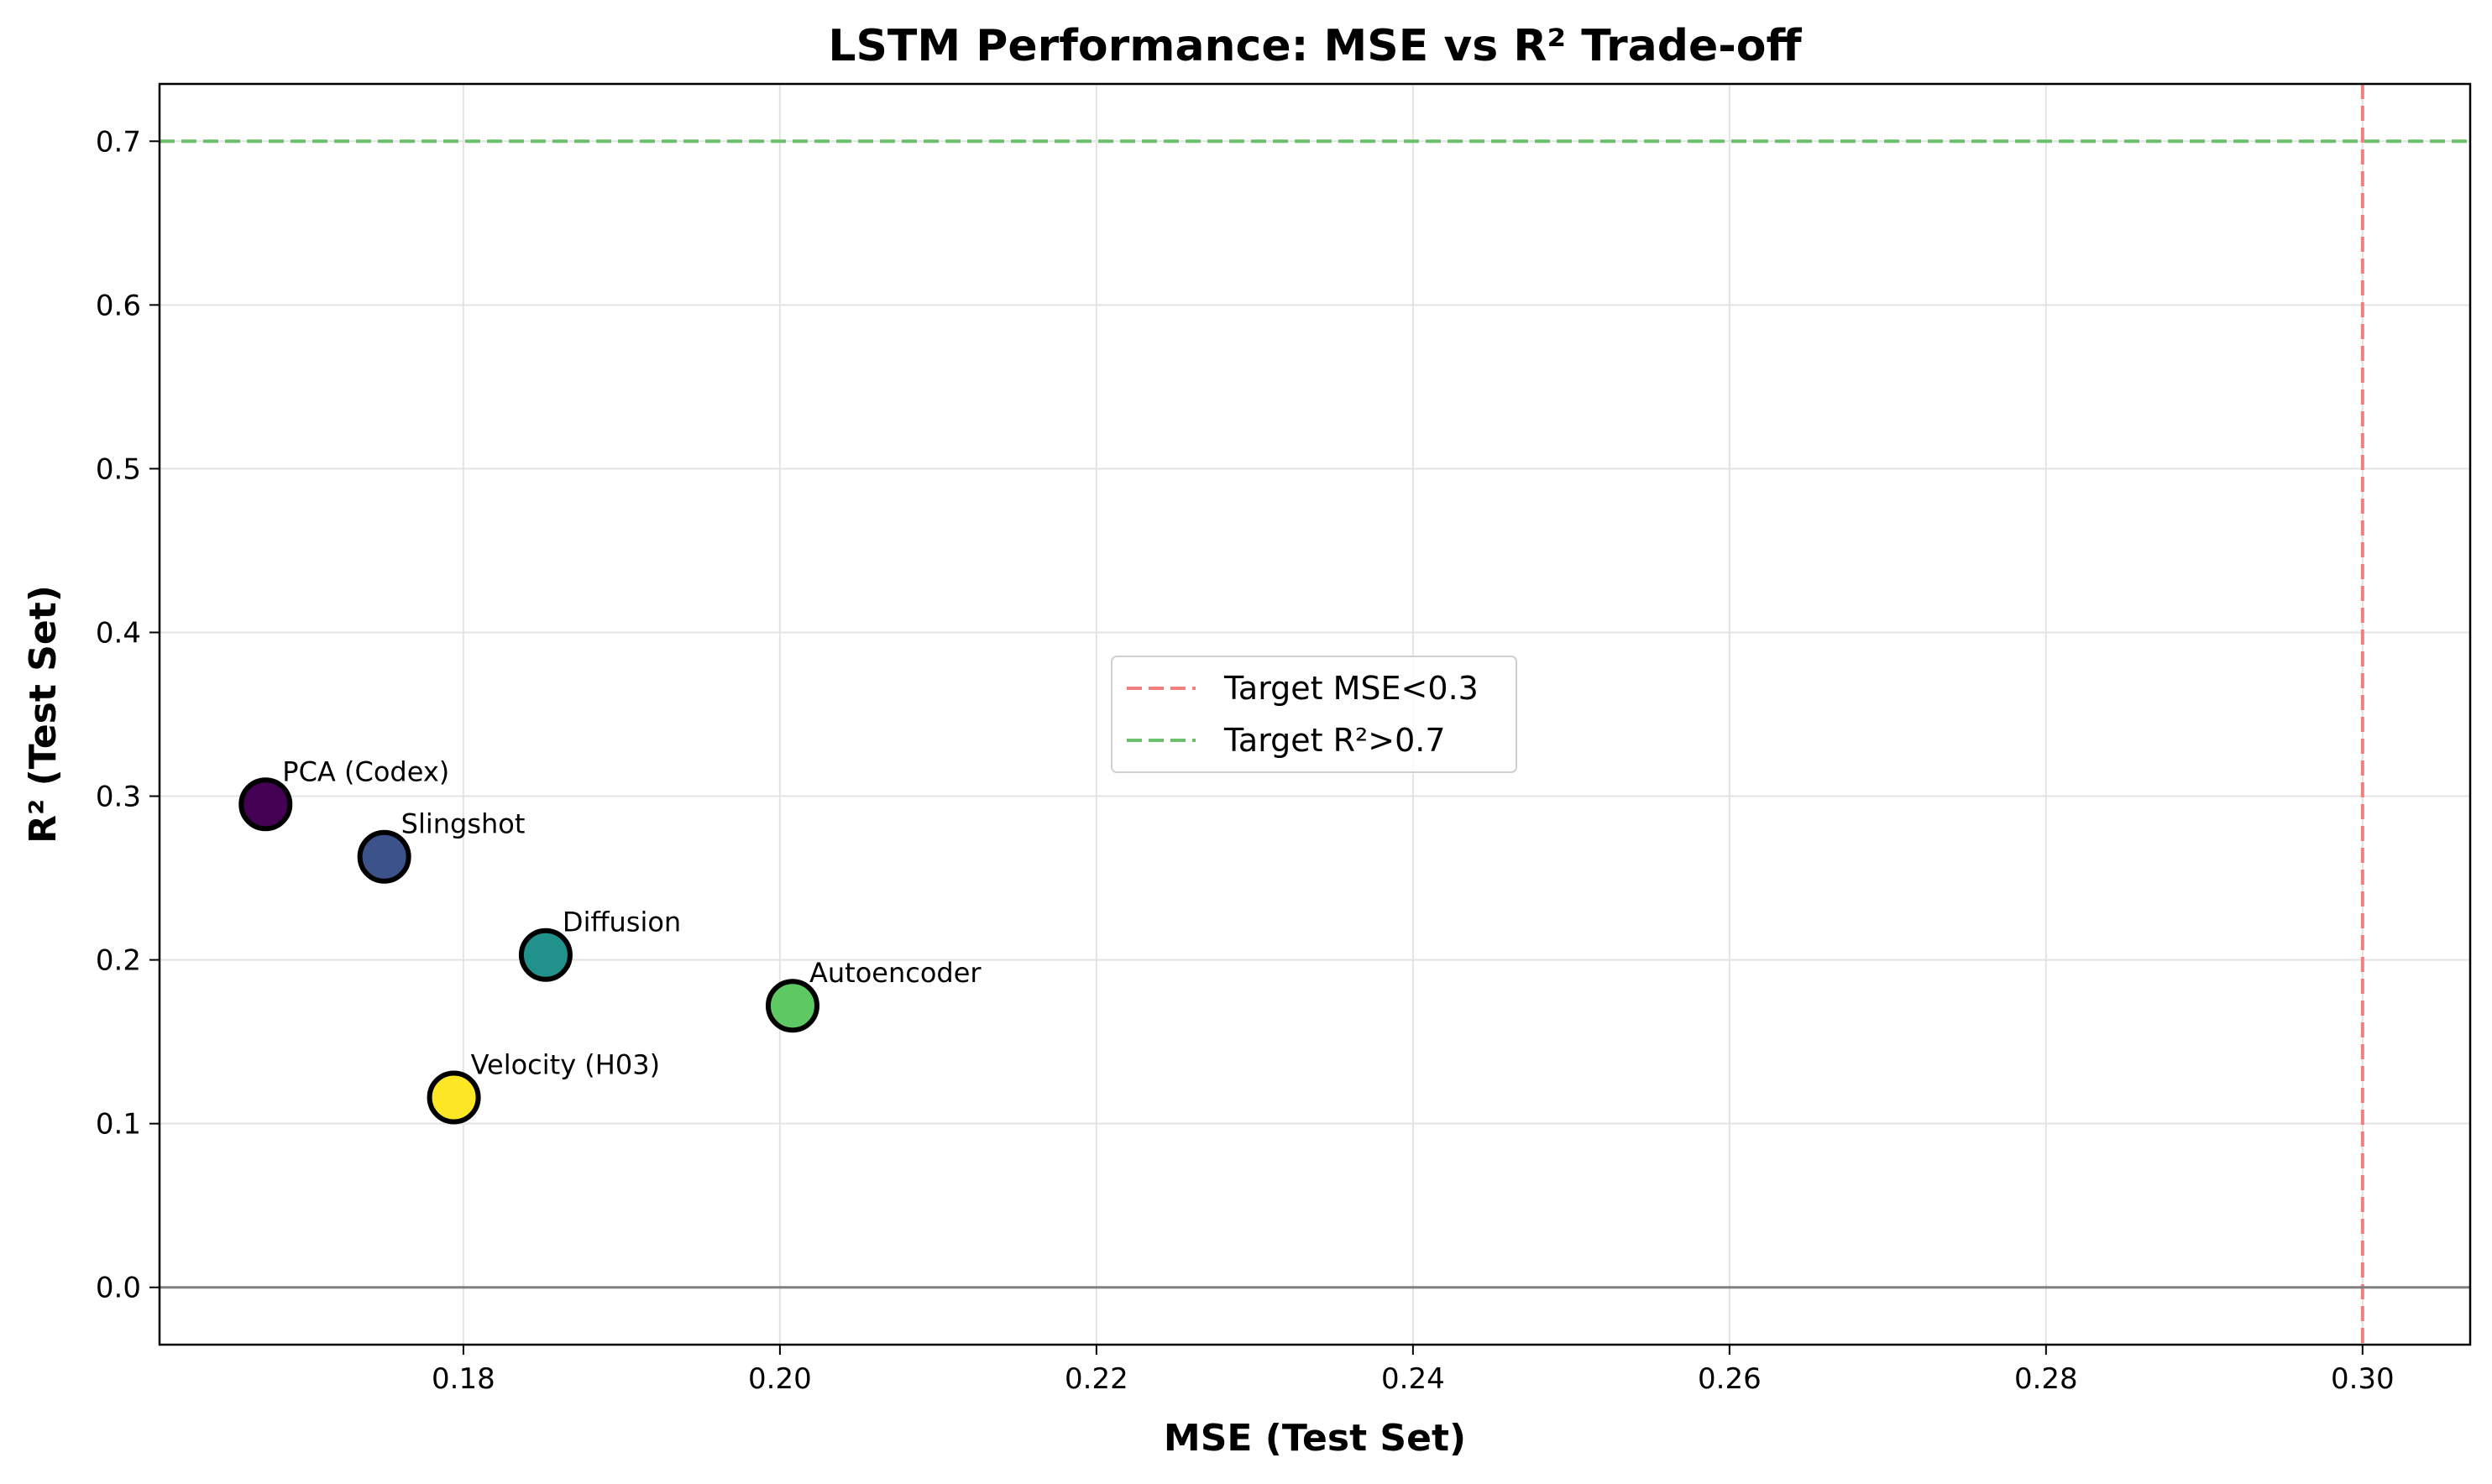 The image size is (2492, 1484). Describe the element at coordinates (1096, 1379) in the screenshot. I see `x-tick-label: 0.22` at that location.